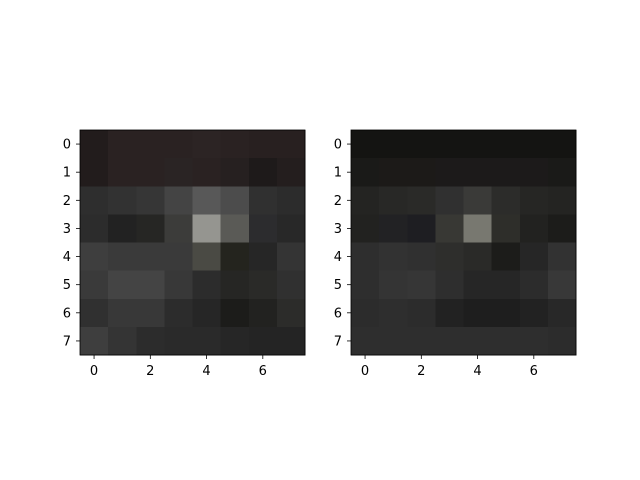 This screenshot has height=480, width=640. Describe the element at coordinates (207, 144) in the screenshot. I see `image-pixel-r0-c4` at that location.